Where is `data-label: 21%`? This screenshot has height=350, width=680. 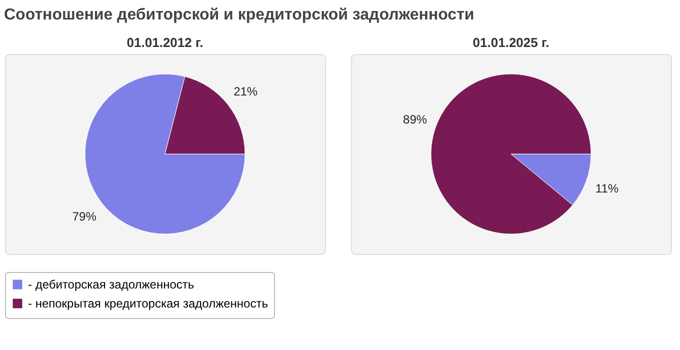
data-label: 21% is located at coordinates (246, 91).